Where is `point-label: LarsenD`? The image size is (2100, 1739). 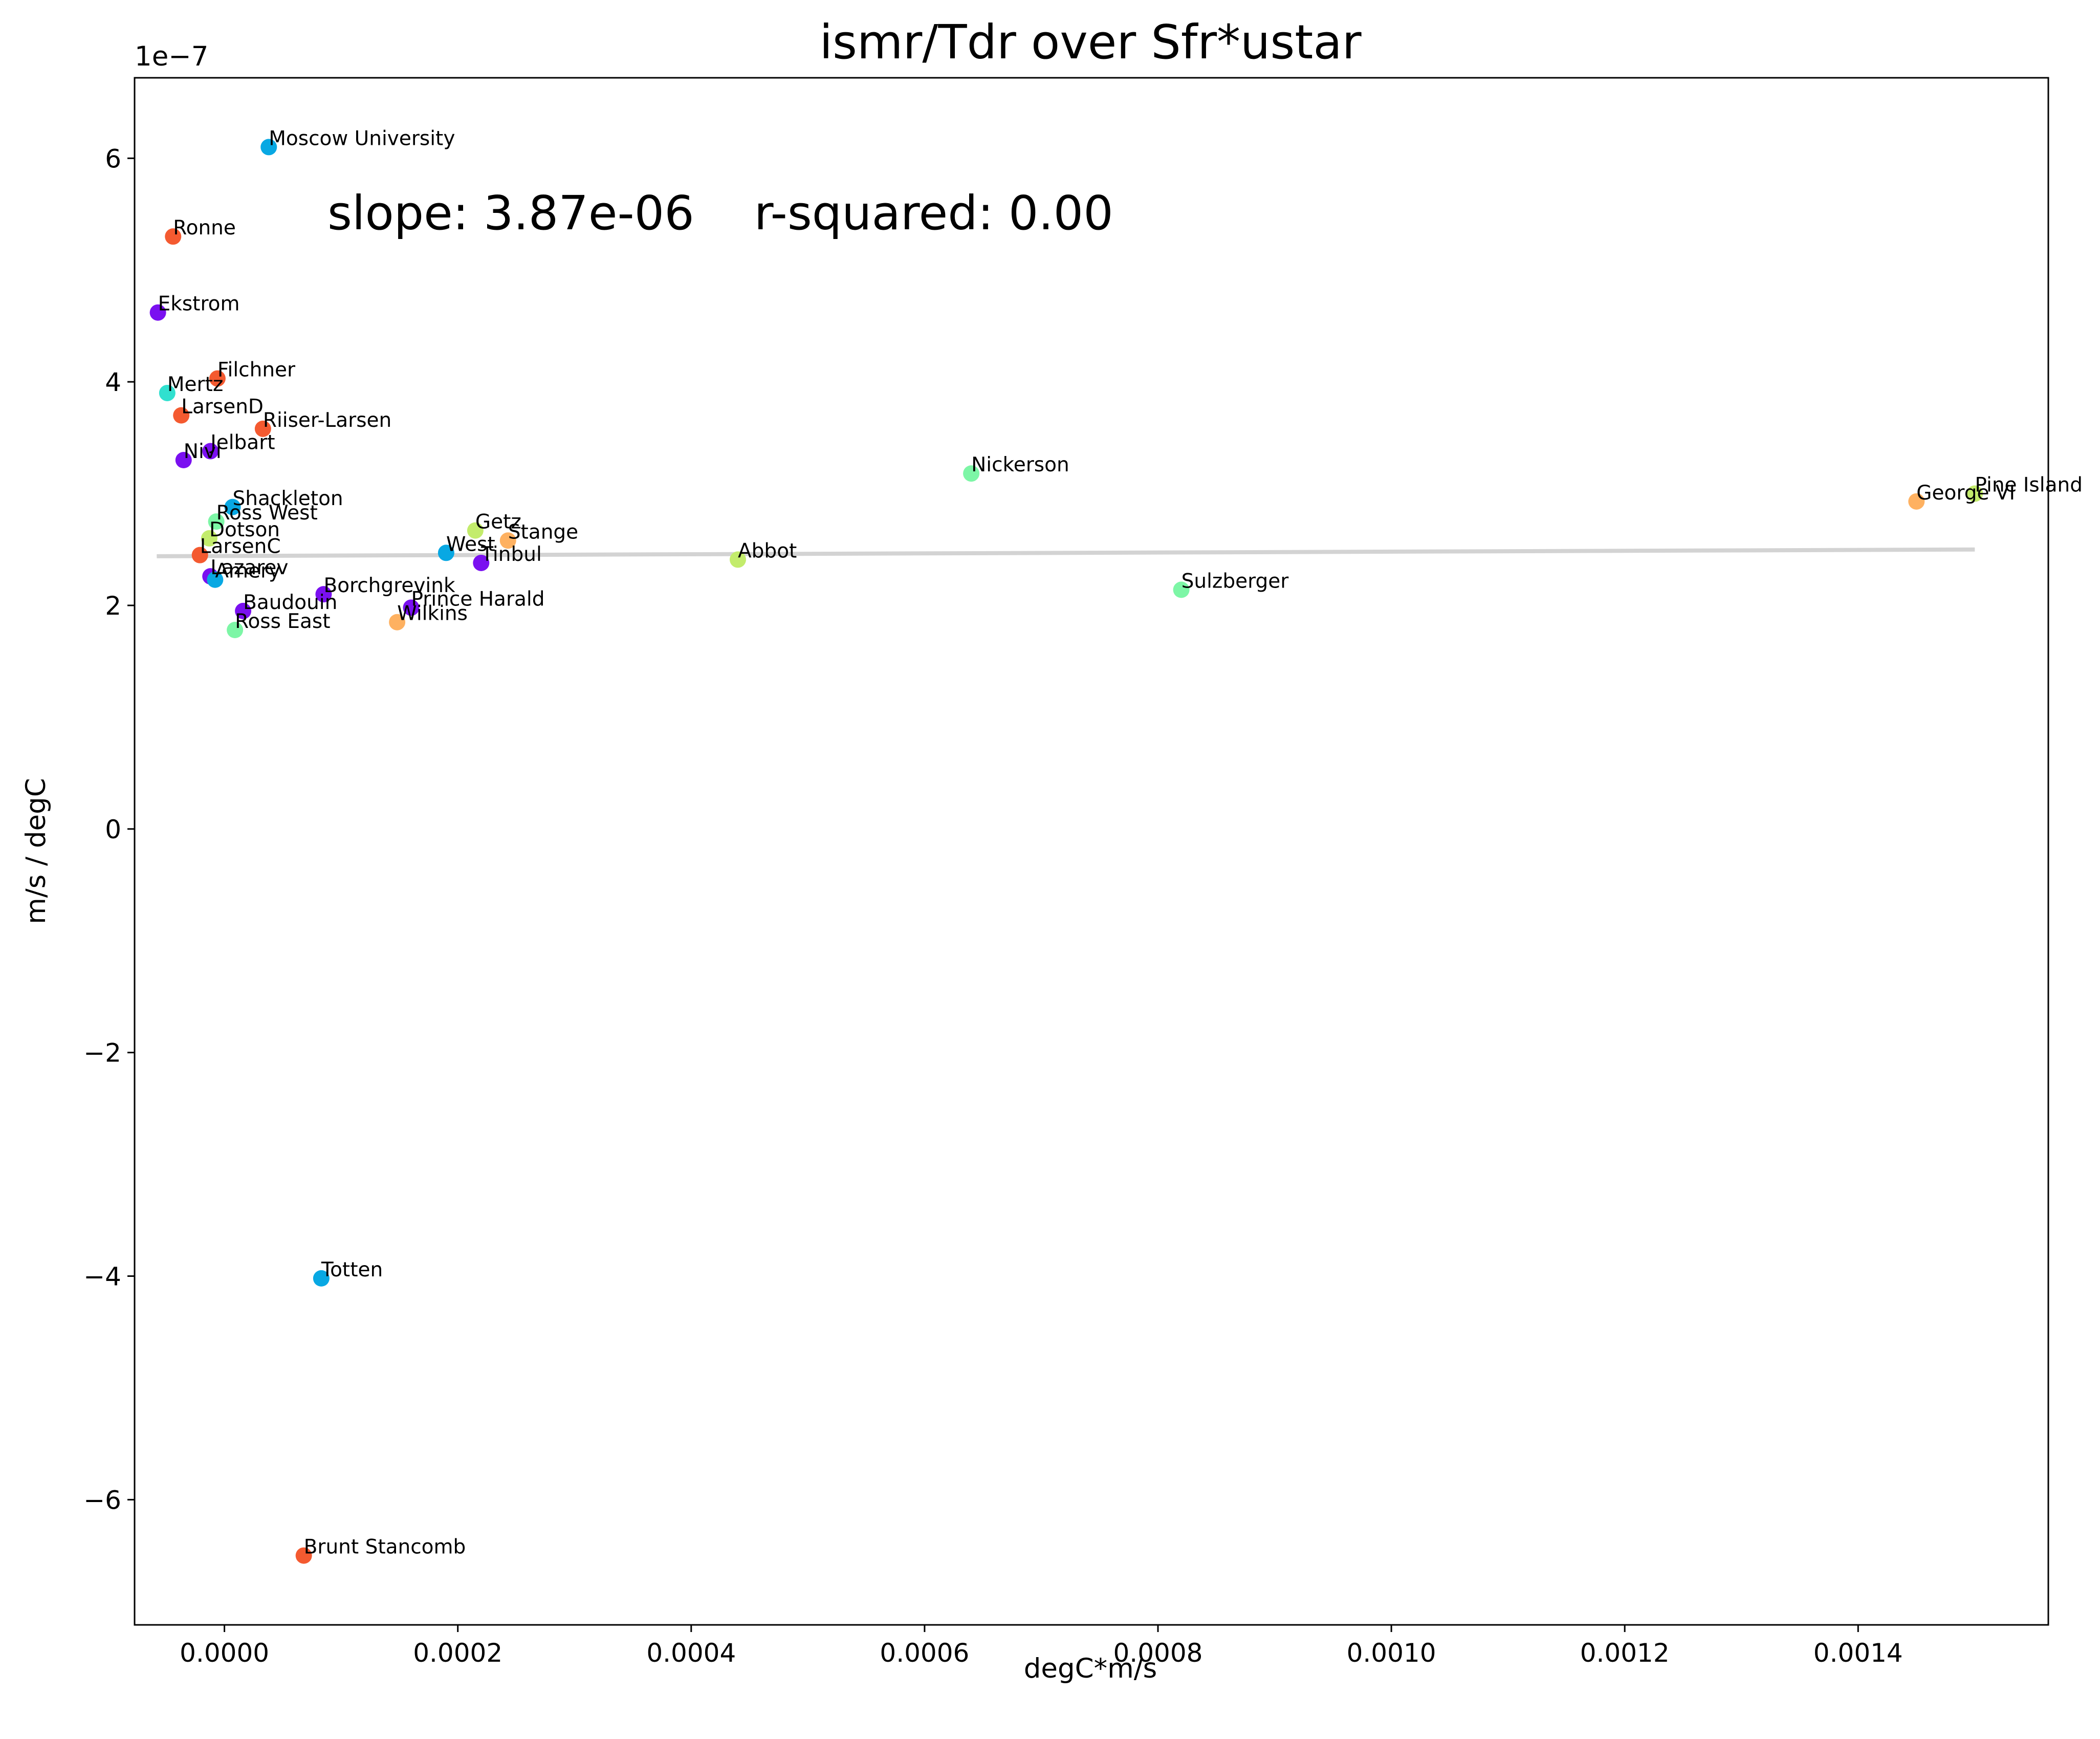
point-label: LarsenD is located at coordinates (222, 407).